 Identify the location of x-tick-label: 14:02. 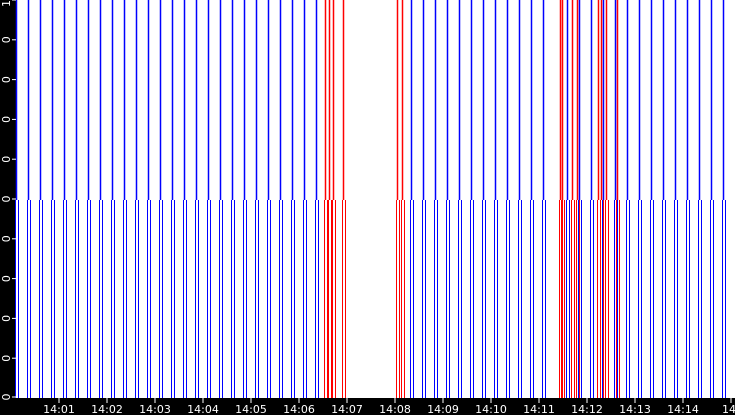
(107, 409).